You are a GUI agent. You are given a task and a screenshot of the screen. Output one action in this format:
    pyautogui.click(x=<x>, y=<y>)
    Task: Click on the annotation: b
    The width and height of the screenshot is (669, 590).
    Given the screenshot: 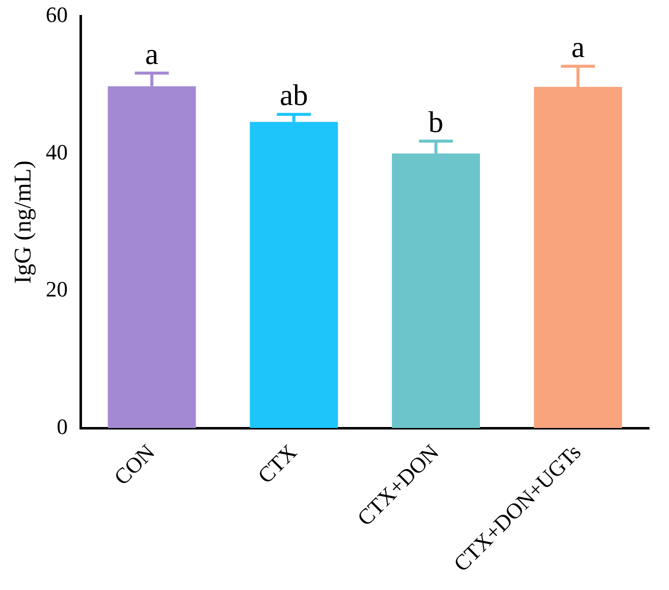 What is the action you would take?
    pyautogui.click(x=436, y=122)
    